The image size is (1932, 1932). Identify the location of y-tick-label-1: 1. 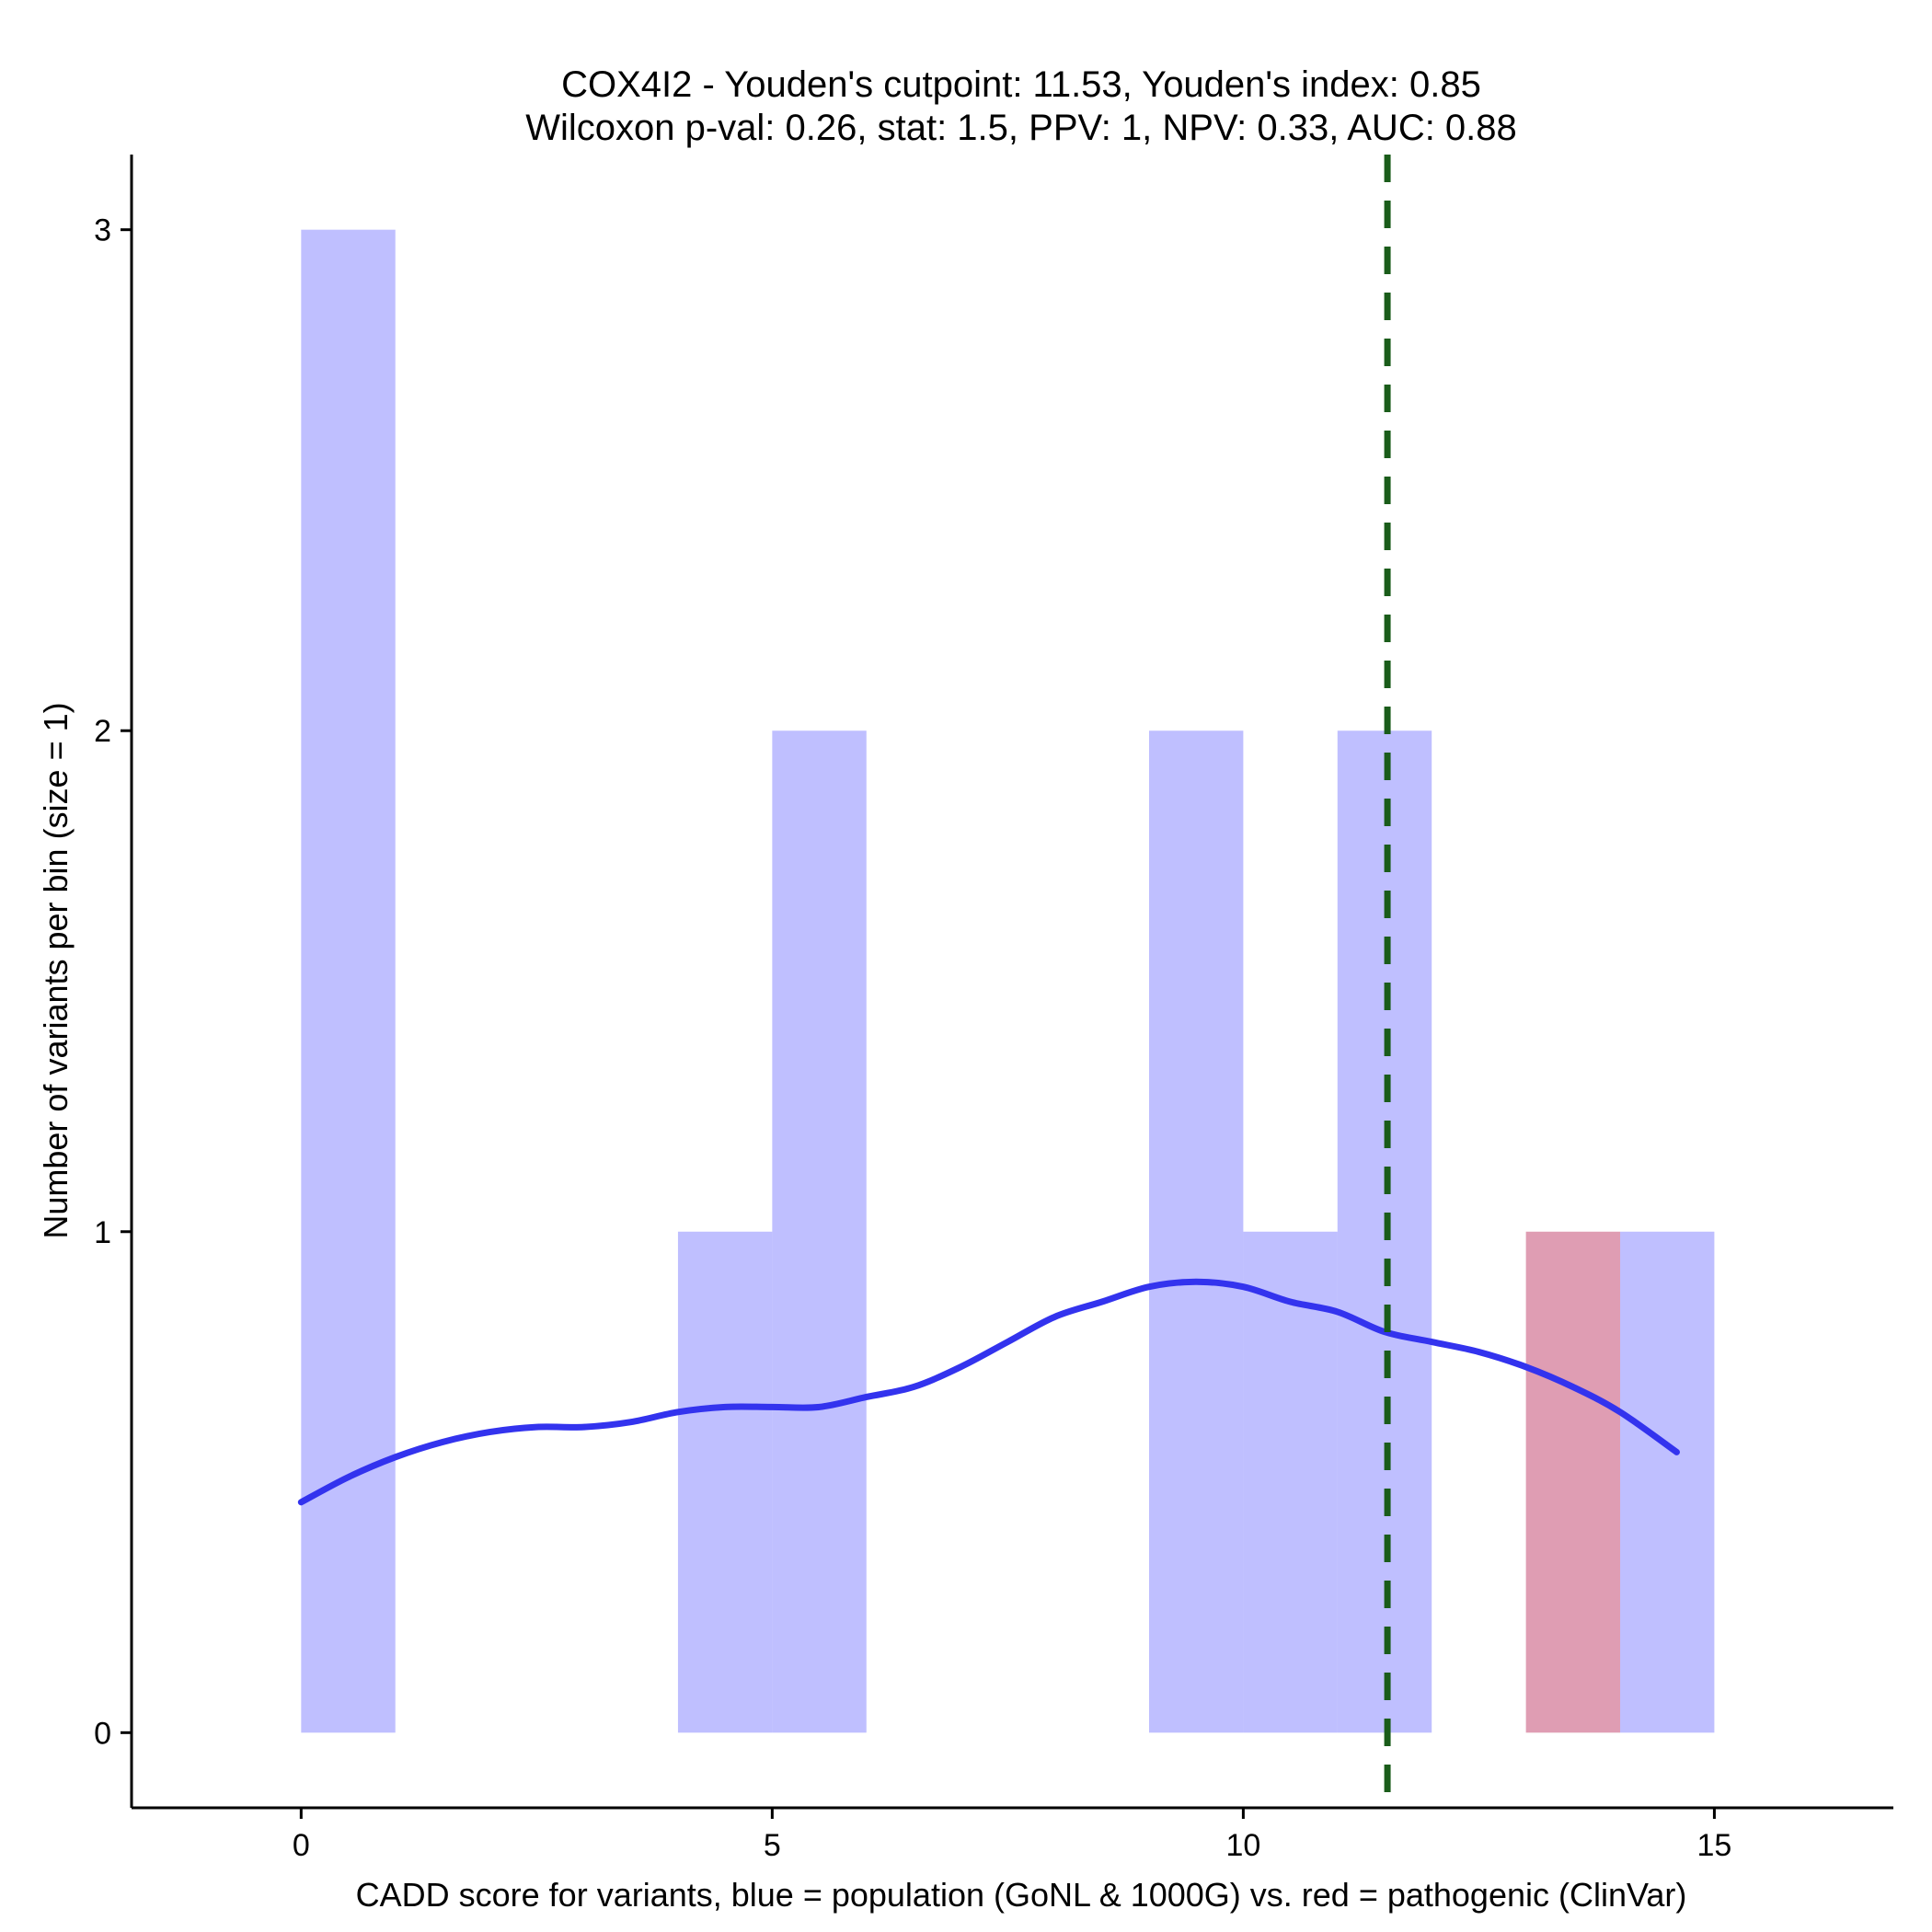
(102, 1232).